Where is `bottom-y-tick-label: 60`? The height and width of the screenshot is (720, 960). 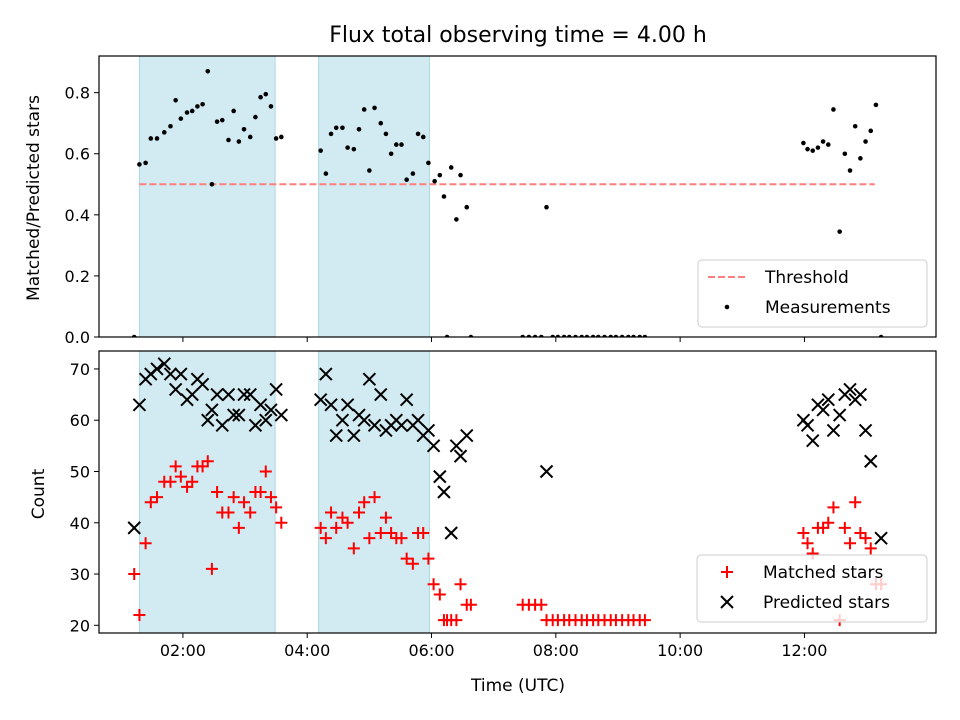 bottom-y-tick-label: 60 is located at coordinates (80, 420).